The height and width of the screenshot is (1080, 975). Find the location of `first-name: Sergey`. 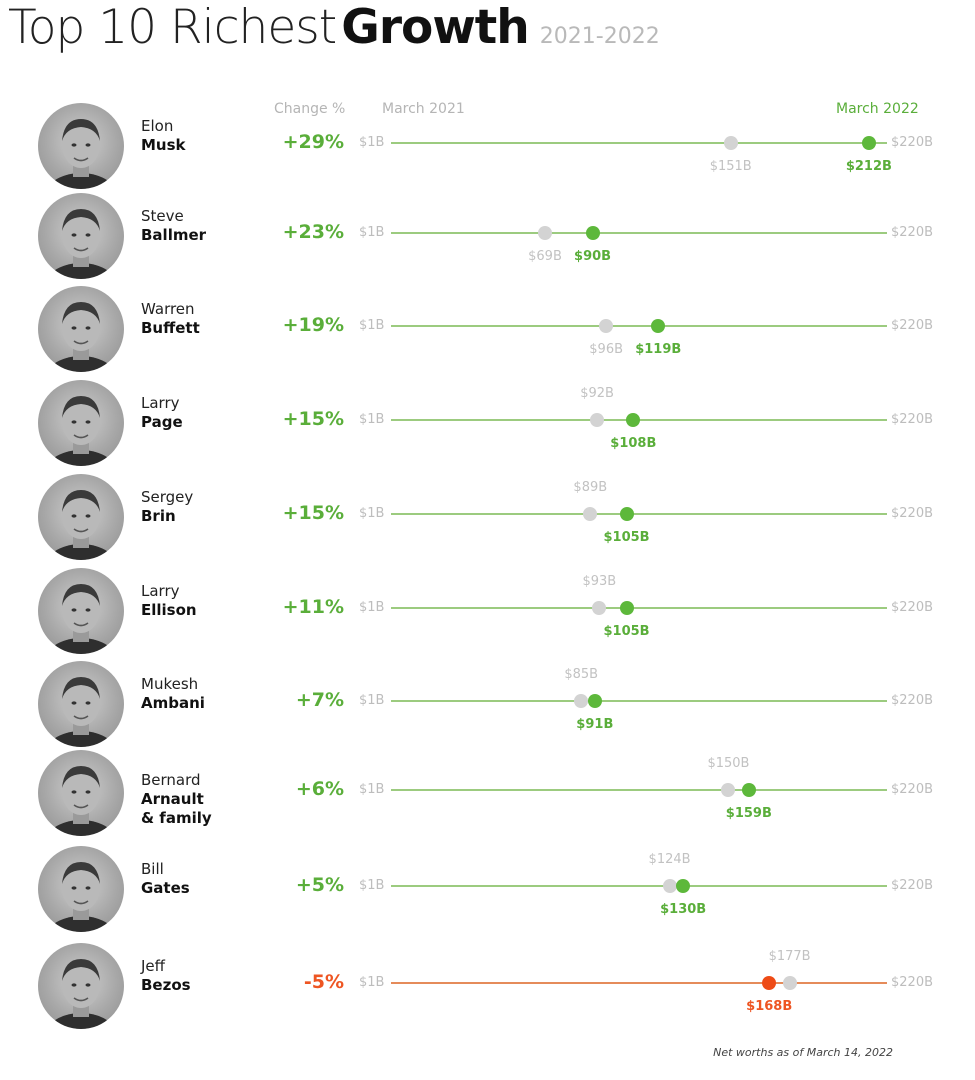

first-name: Sergey is located at coordinates (167, 497).